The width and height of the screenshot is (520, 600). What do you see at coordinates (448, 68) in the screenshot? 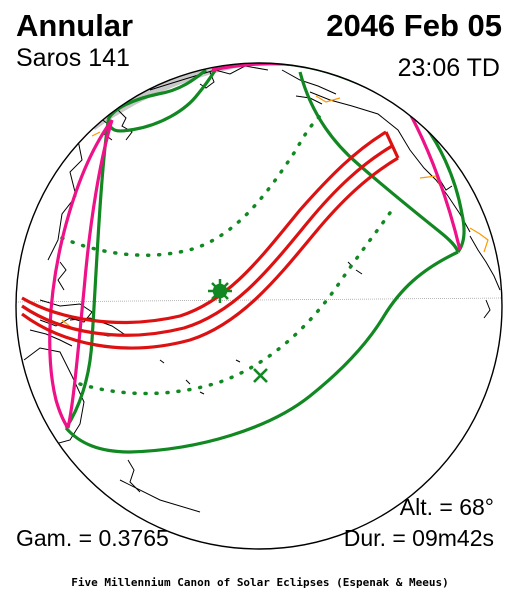
I see `eclipse-time: 23:06 TD` at bounding box center [448, 68].